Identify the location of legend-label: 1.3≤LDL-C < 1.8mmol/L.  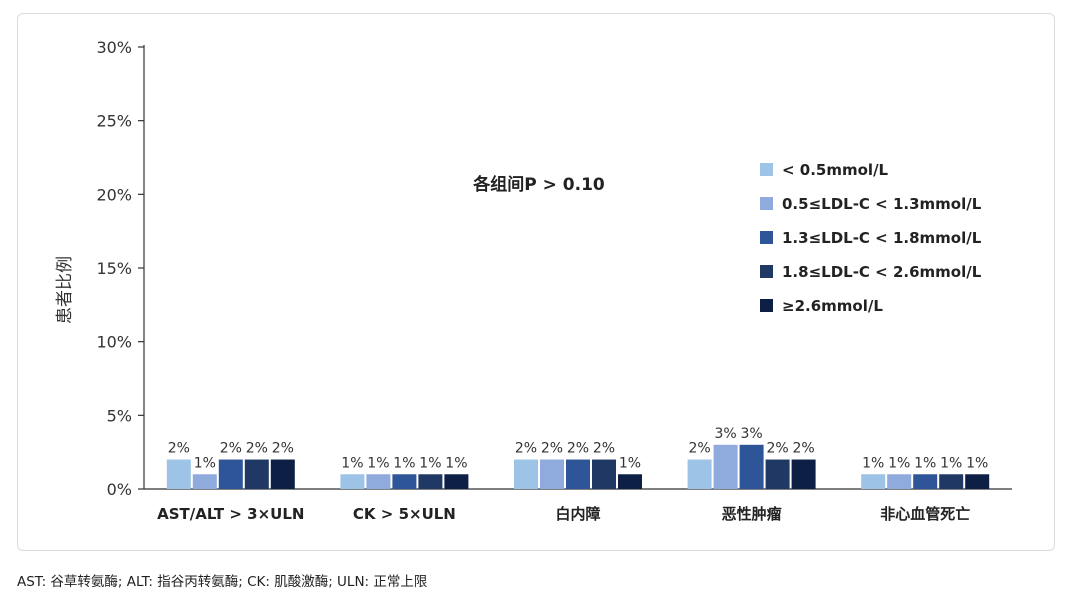
(882, 238).